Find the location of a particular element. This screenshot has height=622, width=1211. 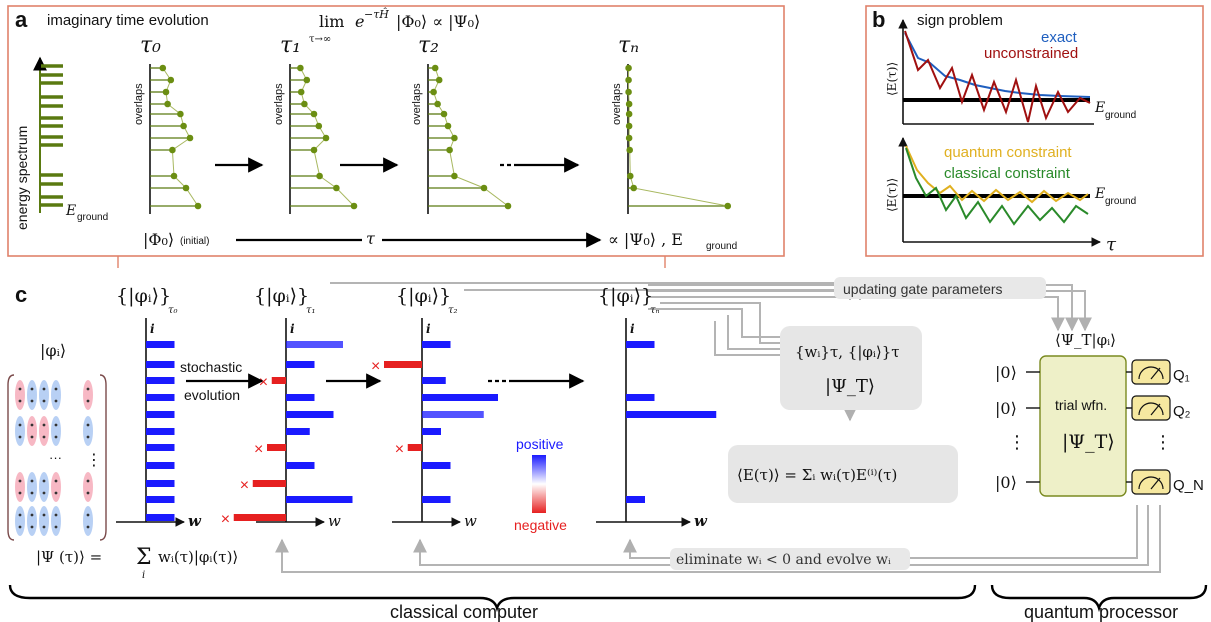

psi-sum-sub: i is located at coordinates (143, 575).